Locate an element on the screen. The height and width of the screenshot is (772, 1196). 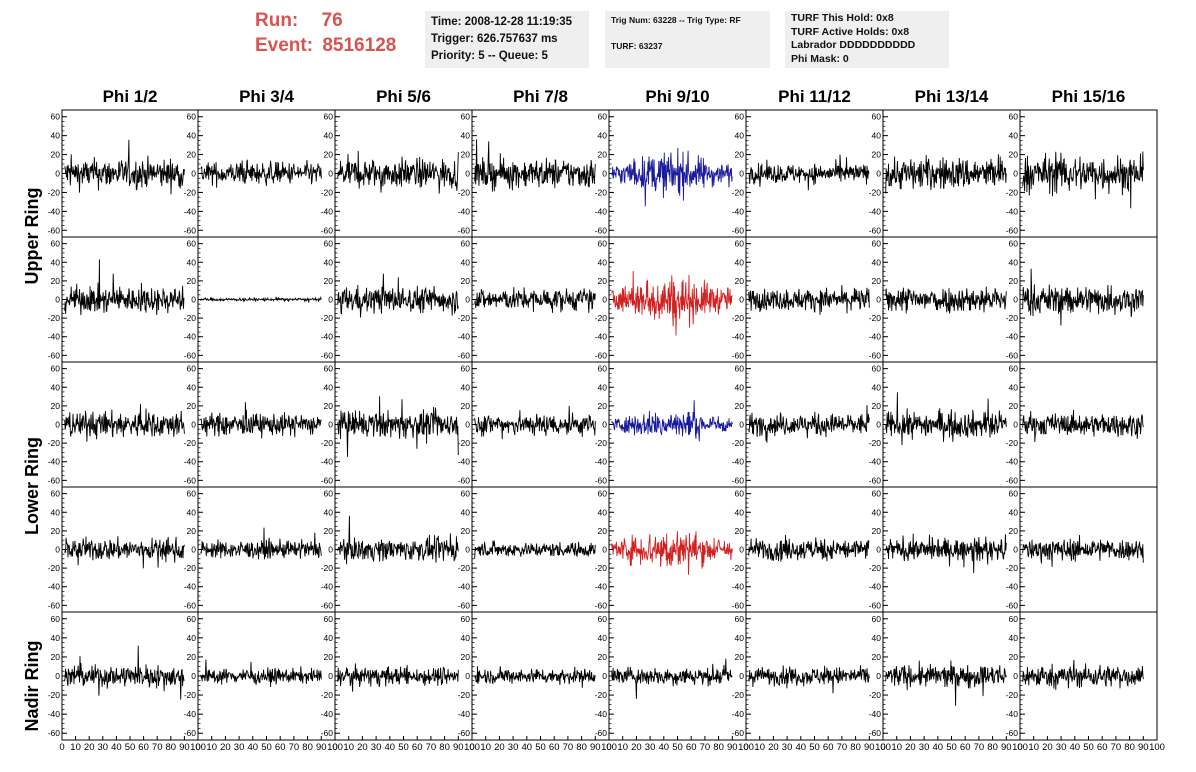
waveform-panel-r0-c2: 60 40 20 0 -20 -40 -60 is located at coordinates (397, 173).